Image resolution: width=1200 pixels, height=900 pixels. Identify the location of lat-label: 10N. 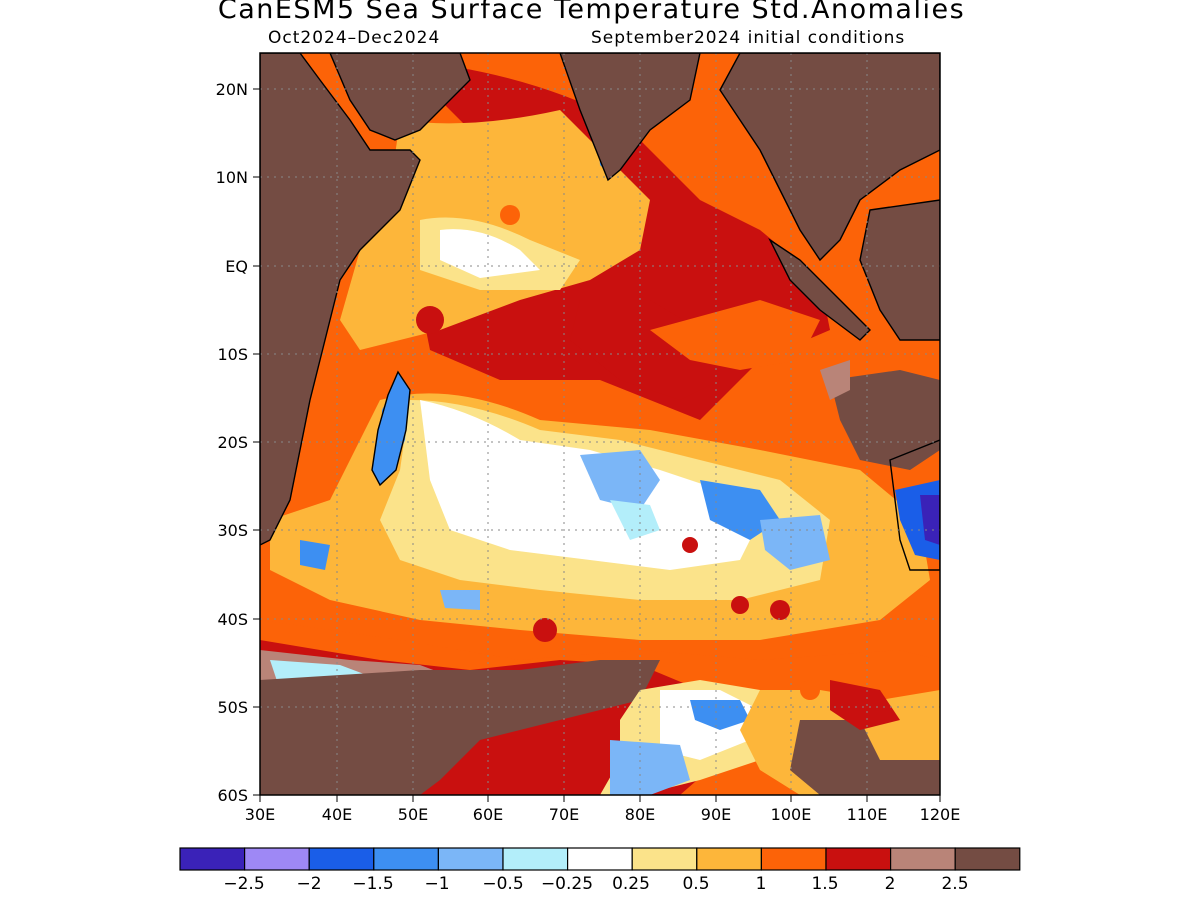
(232, 177).